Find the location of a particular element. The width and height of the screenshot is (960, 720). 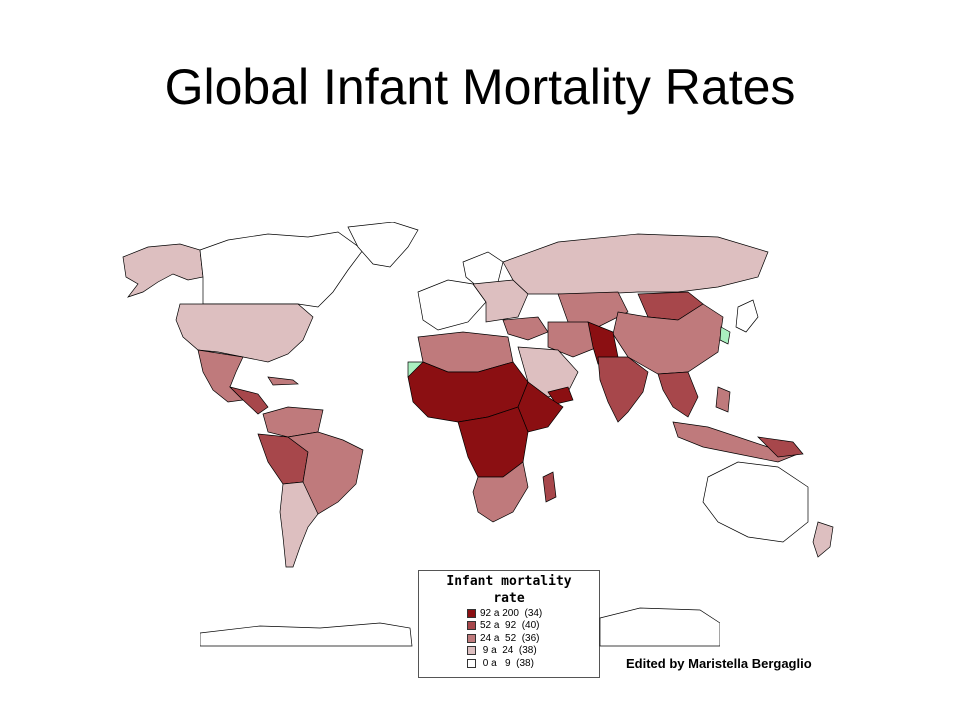

region-turkey-levant is located at coordinates (525, 328).